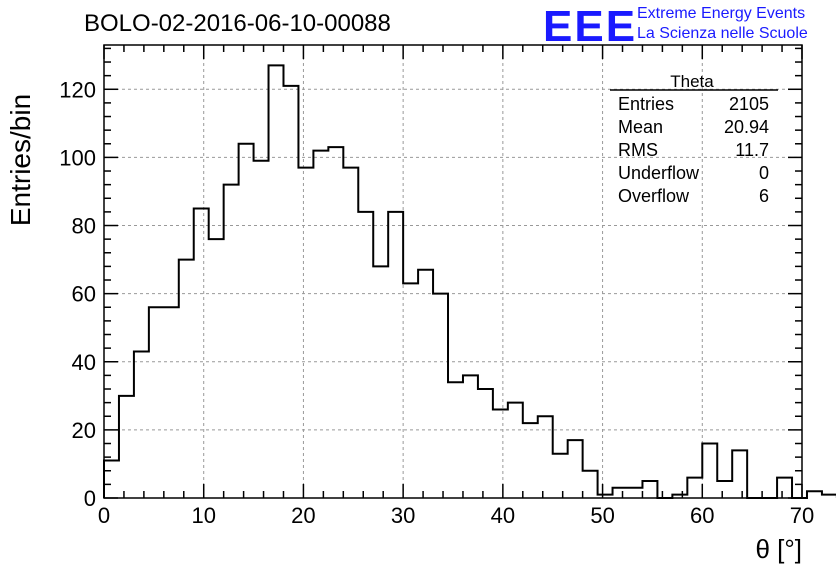 Image resolution: width=836 pixels, height=572 pixels. What do you see at coordinates (749, 104) in the screenshot?
I see `stats-entries-value: 2105` at bounding box center [749, 104].